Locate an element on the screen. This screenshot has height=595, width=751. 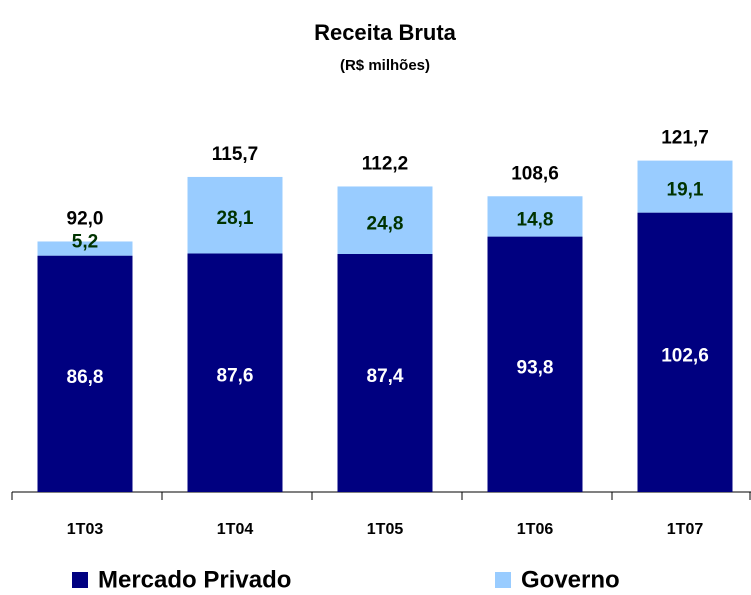
total-label: 108,6 is located at coordinates (535, 173).